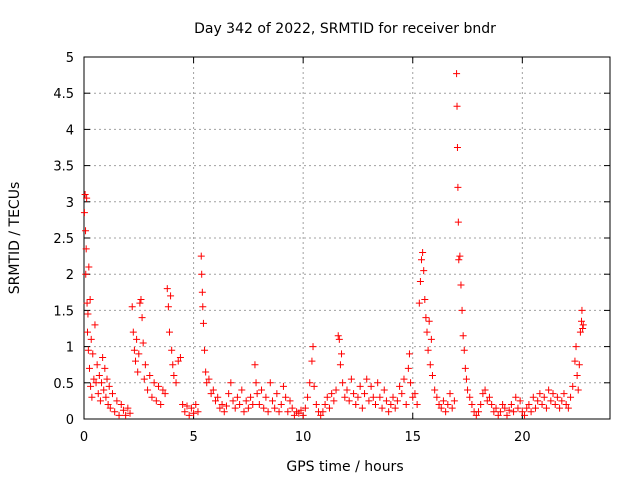  I want to click on x-tick-label: 0, so click(84, 437).